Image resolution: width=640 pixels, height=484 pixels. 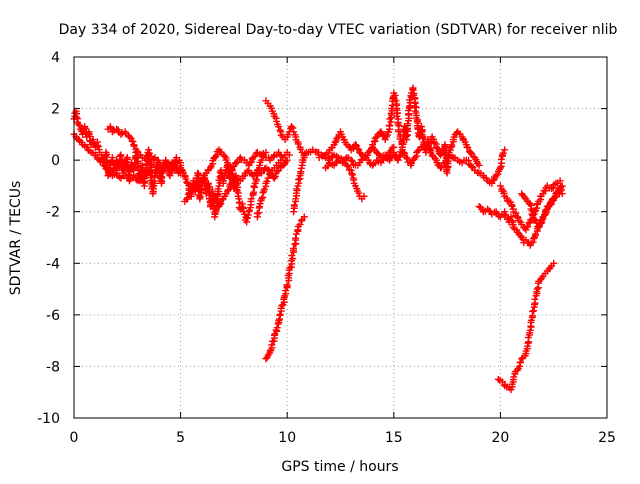 I want to click on x-tick-label: 20, so click(x=500, y=438).